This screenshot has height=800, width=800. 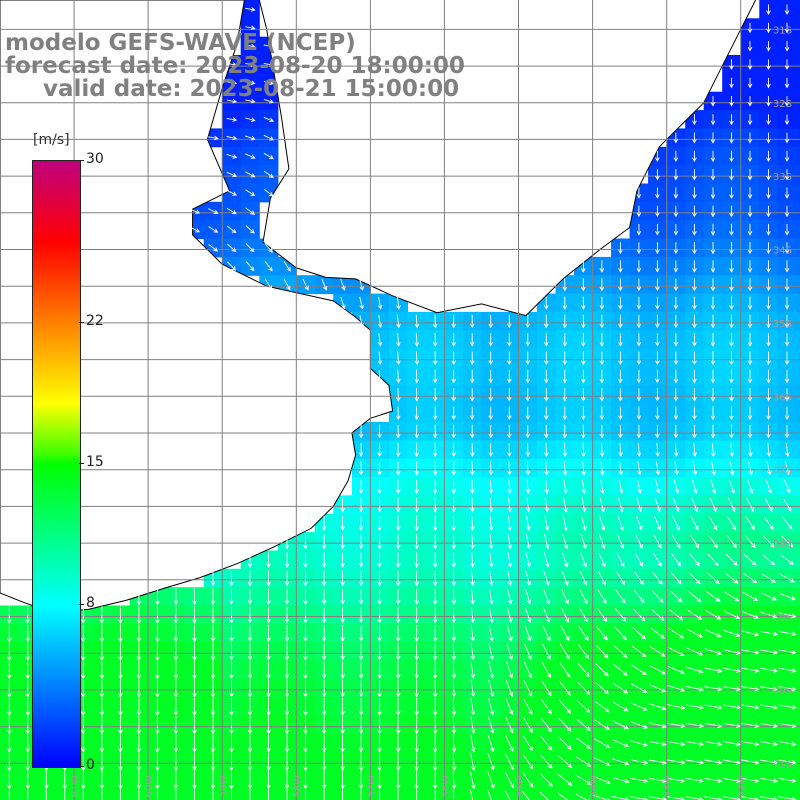 I want to click on colorbar-tick-label: 0, so click(x=90, y=765).